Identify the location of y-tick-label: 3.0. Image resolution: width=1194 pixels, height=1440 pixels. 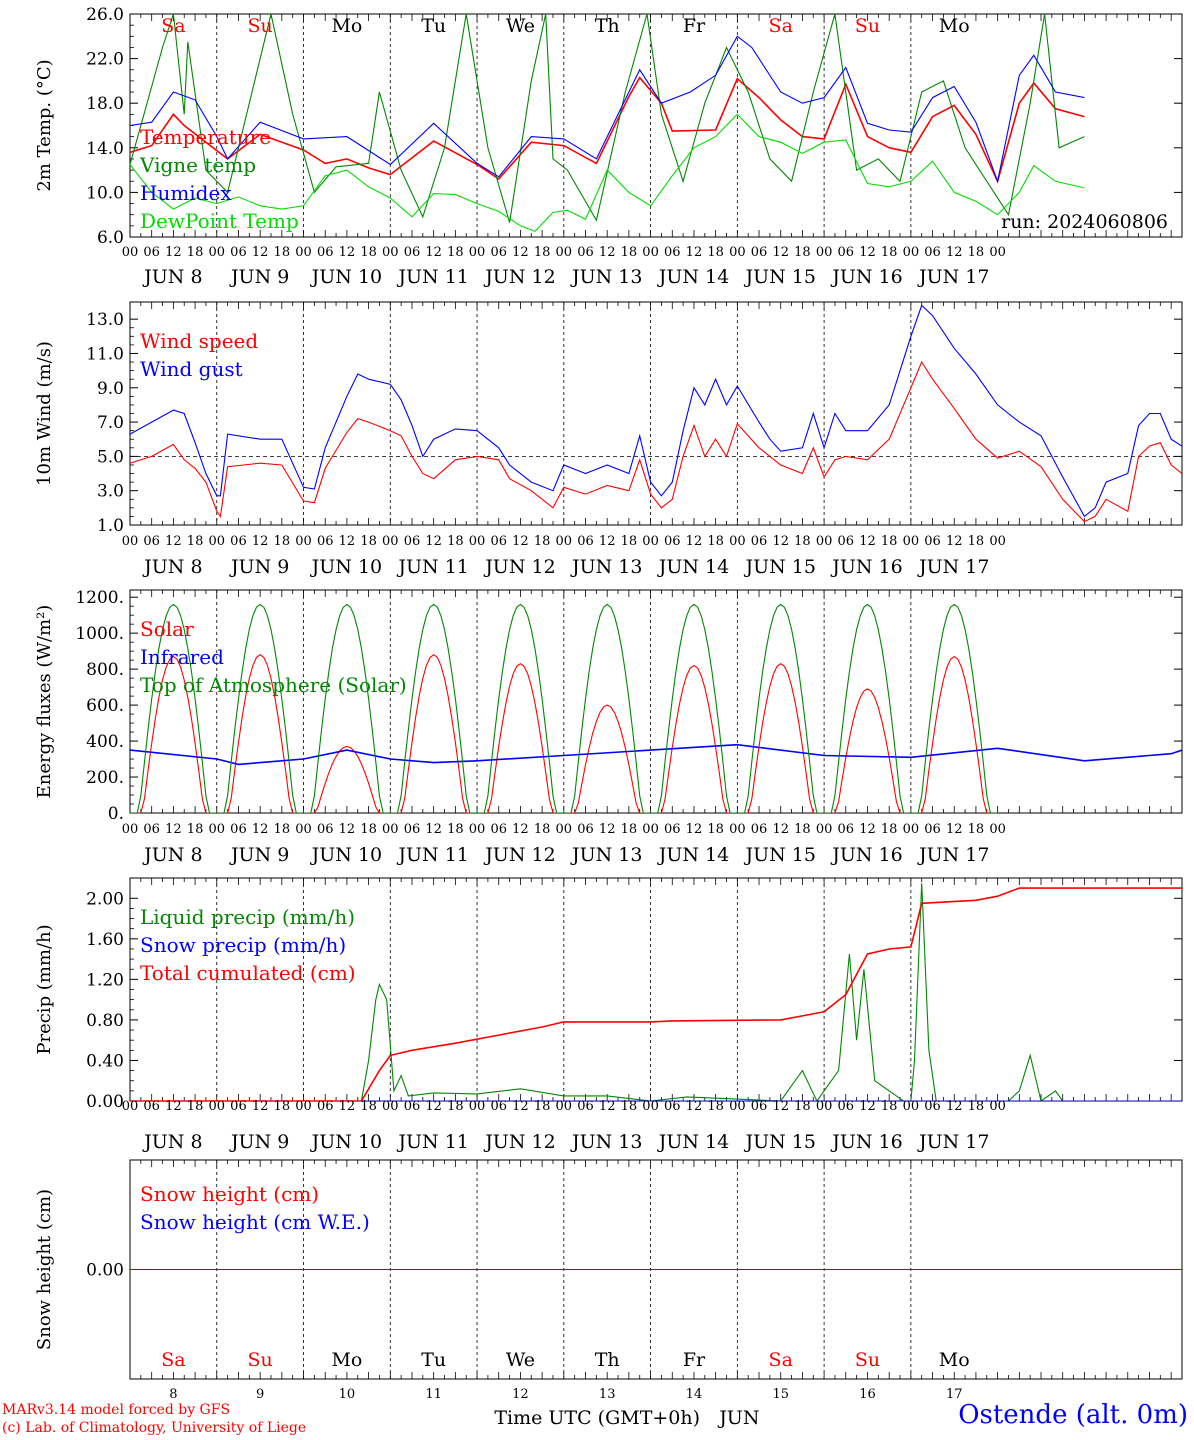
(110, 492).